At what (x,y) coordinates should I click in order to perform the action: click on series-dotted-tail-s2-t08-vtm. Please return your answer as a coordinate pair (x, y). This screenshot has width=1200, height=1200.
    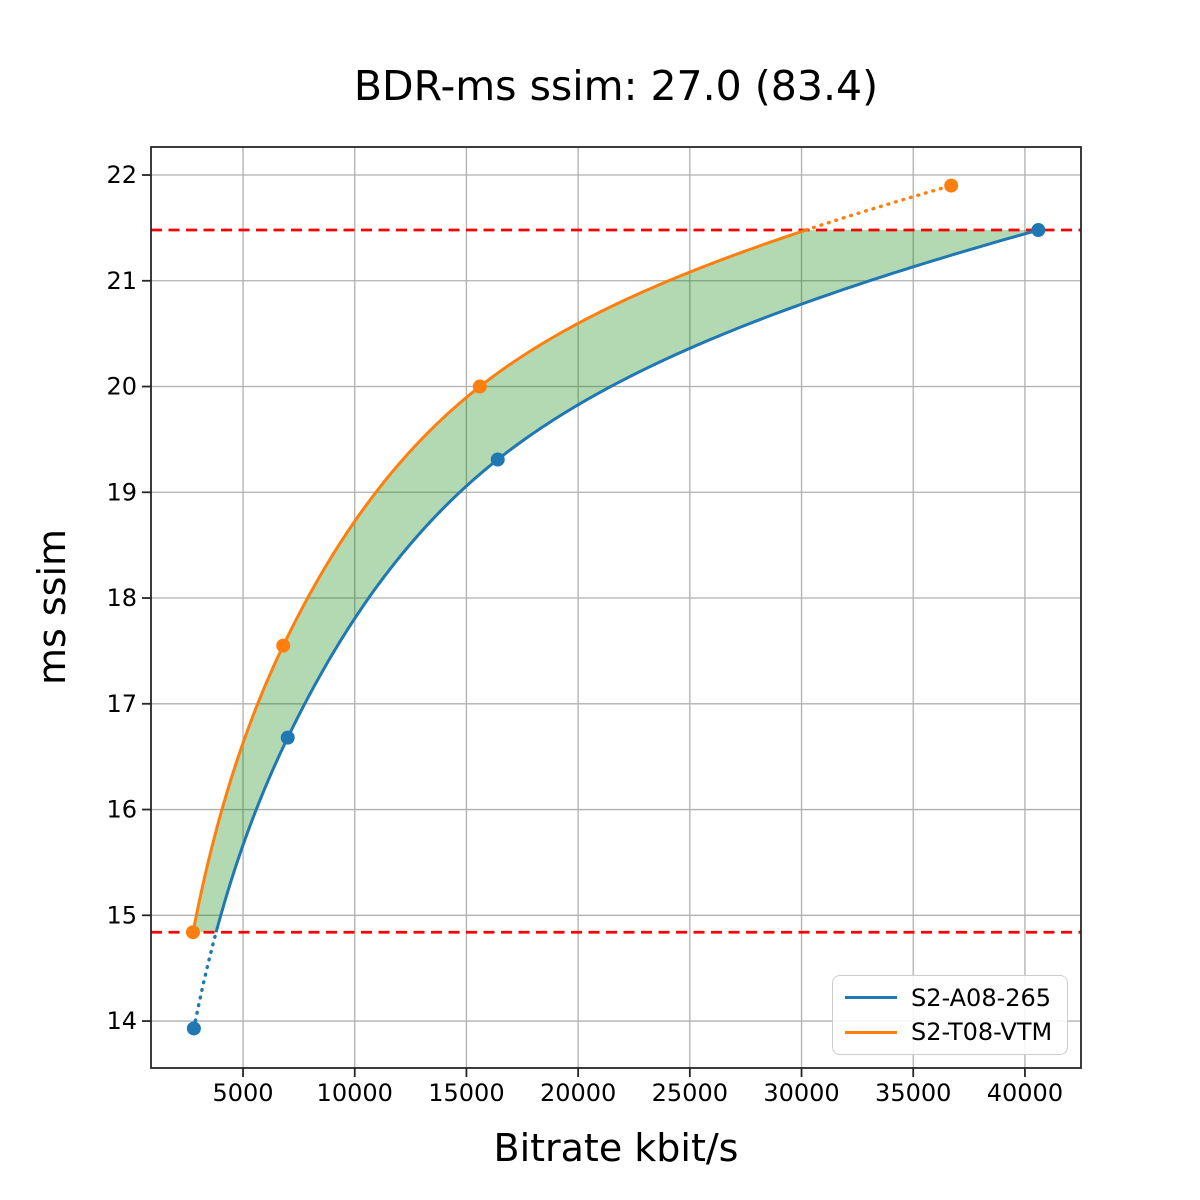
    Looking at the image, I should click on (878, 207).